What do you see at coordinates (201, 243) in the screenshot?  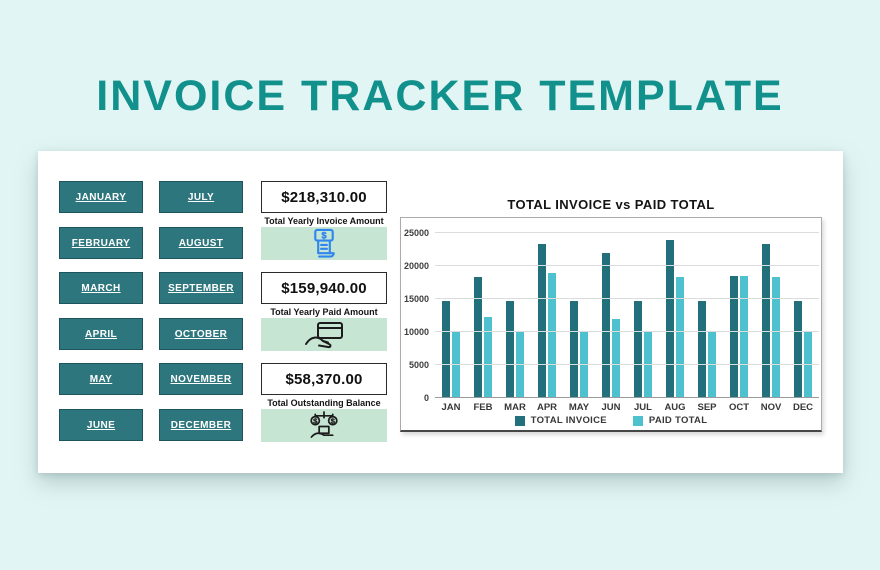 I see `month-button-august: AUGUST` at bounding box center [201, 243].